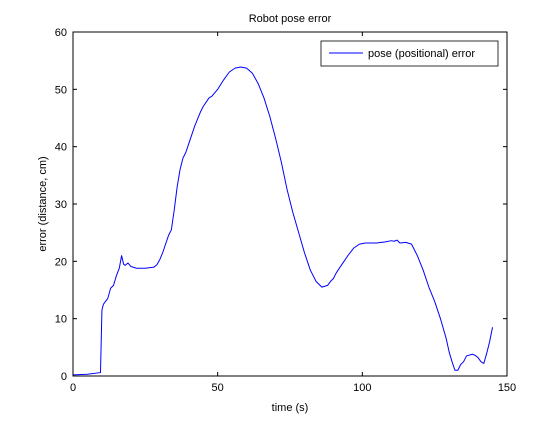  What do you see at coordinates (61, 320) in the screenshot?
I see `y-tick-label: 10` at bounding box center [61, 320].